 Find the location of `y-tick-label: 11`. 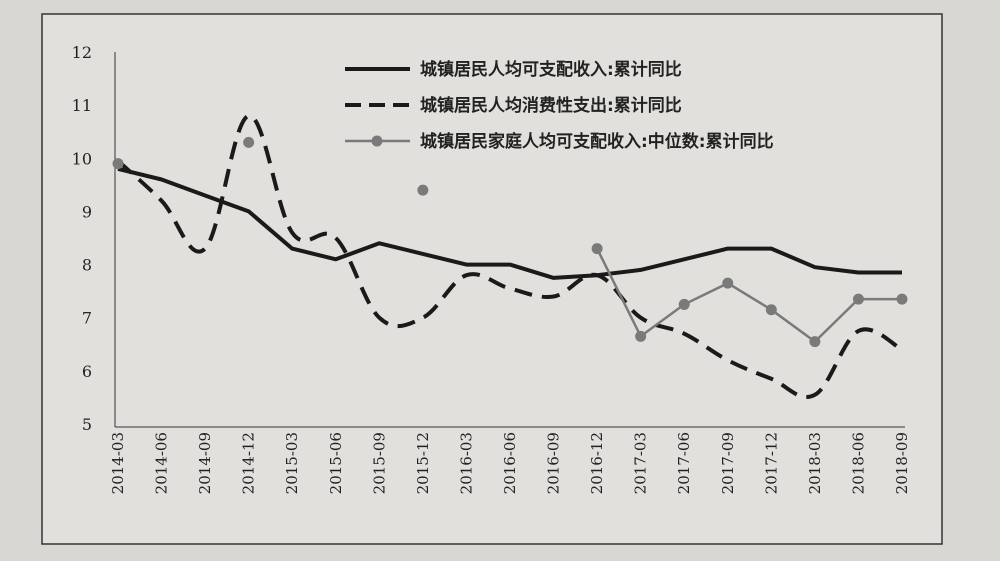

y-tick-label: 11 is located at coordinates (82, 105).